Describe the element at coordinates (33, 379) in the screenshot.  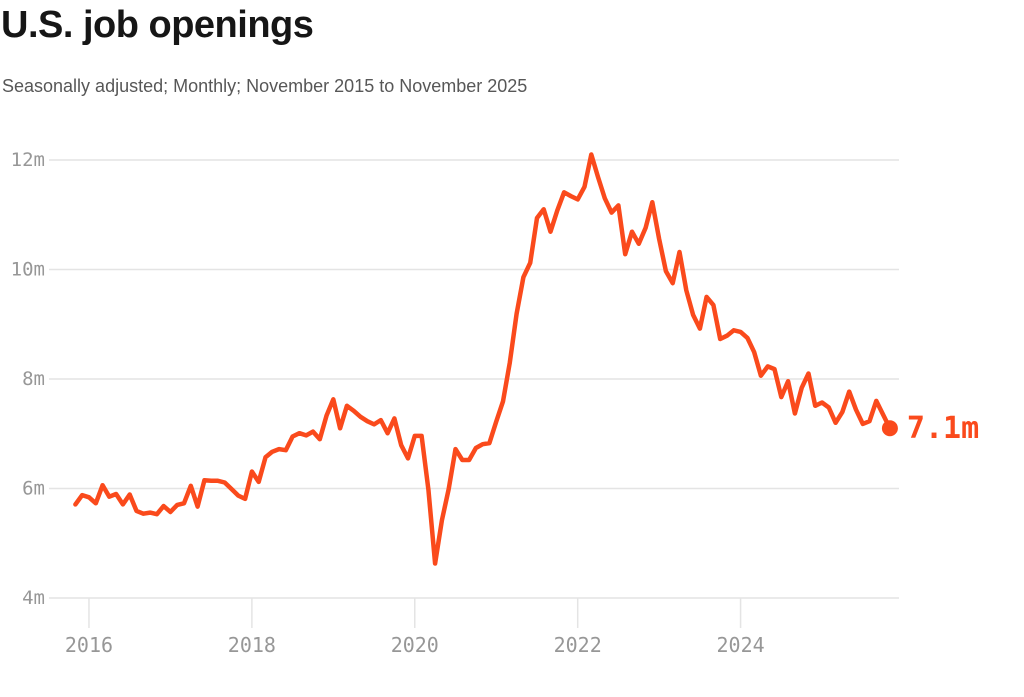
I see `y-axis-label: 8m` at that location.